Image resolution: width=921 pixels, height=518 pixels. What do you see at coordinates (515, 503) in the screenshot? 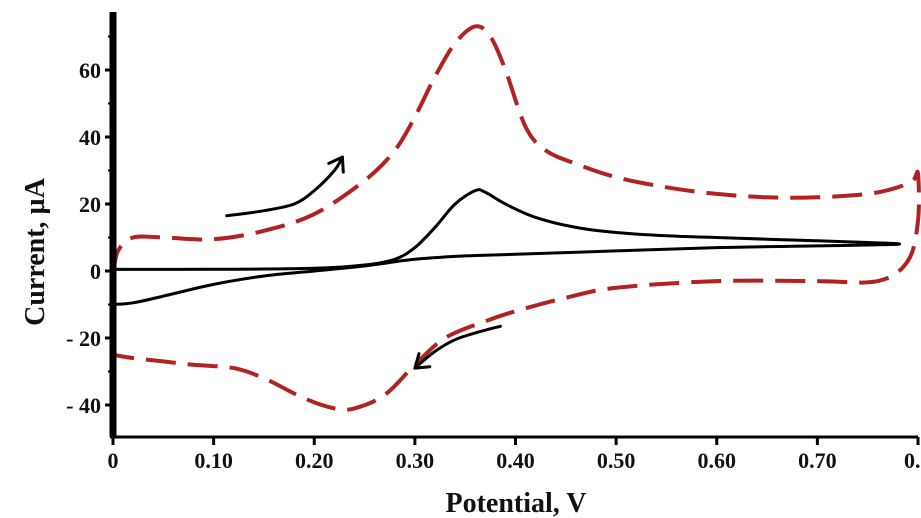
I see `x-axis-title: Potential, V` at bounding box center [515, 503].